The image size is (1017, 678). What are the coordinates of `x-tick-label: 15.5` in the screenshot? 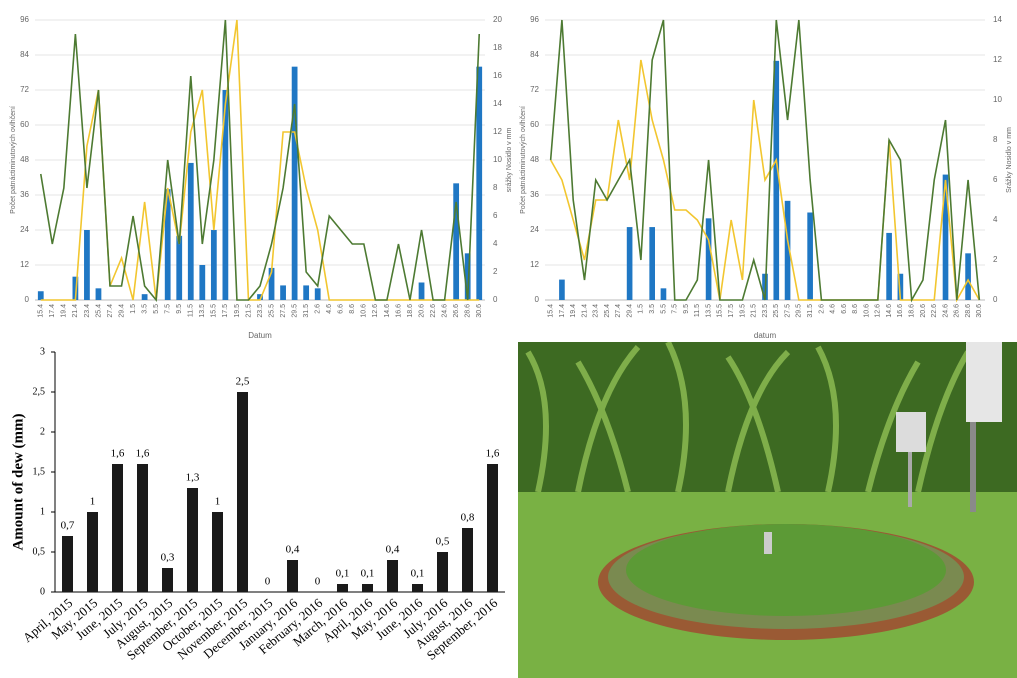 It's located at (214, 311).